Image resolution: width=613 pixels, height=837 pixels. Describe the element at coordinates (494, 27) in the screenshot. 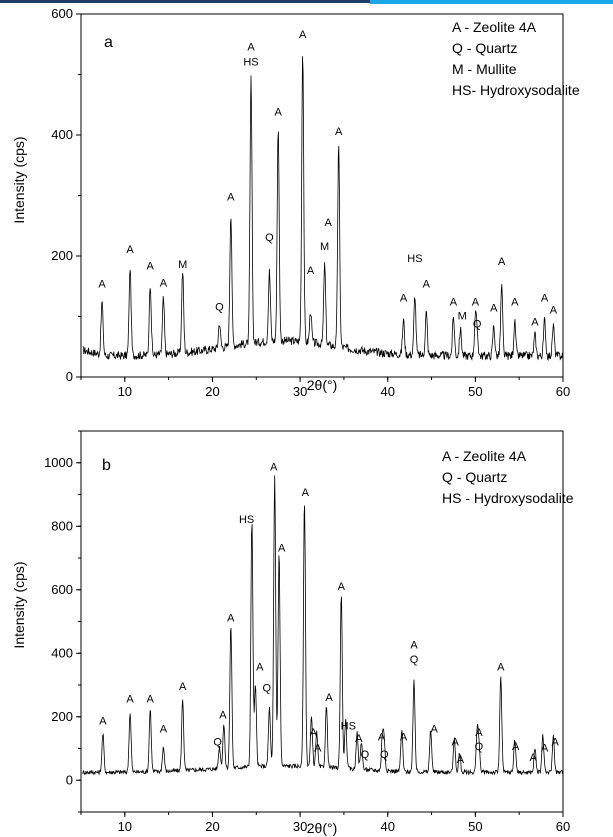

I see `legend-entry-a-1: A - Zeolite 4A` at that location.